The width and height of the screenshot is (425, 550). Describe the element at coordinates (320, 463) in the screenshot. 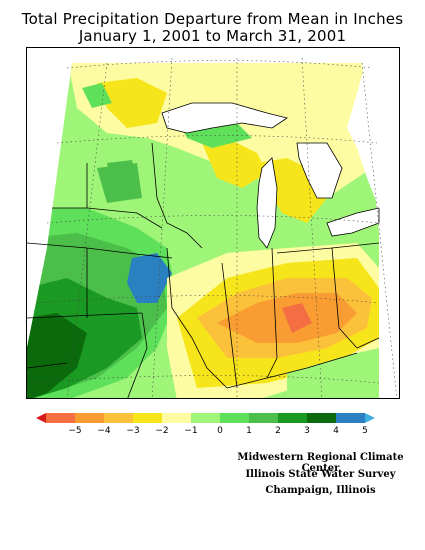

I see `credit-organization: Midwestern Regional Climate Center` at that location.